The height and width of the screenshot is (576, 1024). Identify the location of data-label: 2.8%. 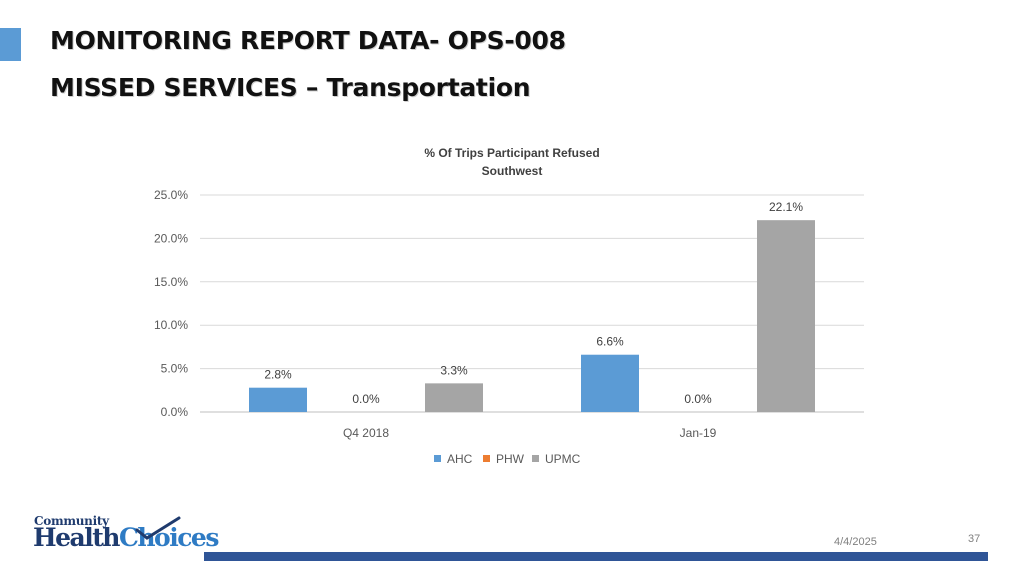
(278, 375).